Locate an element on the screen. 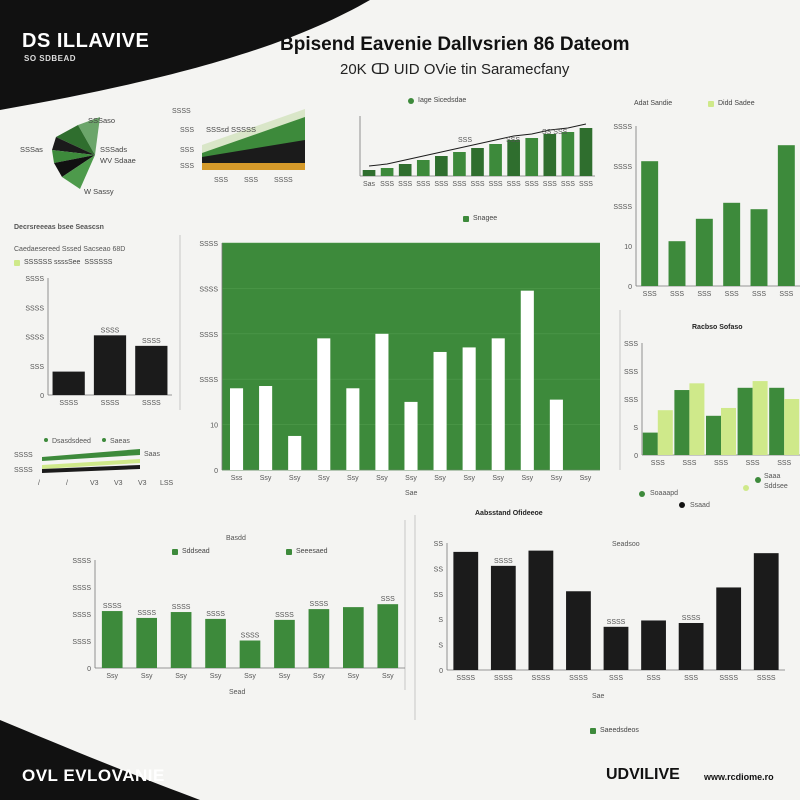  y-tick-label: S is located at coordinates (440, 646).